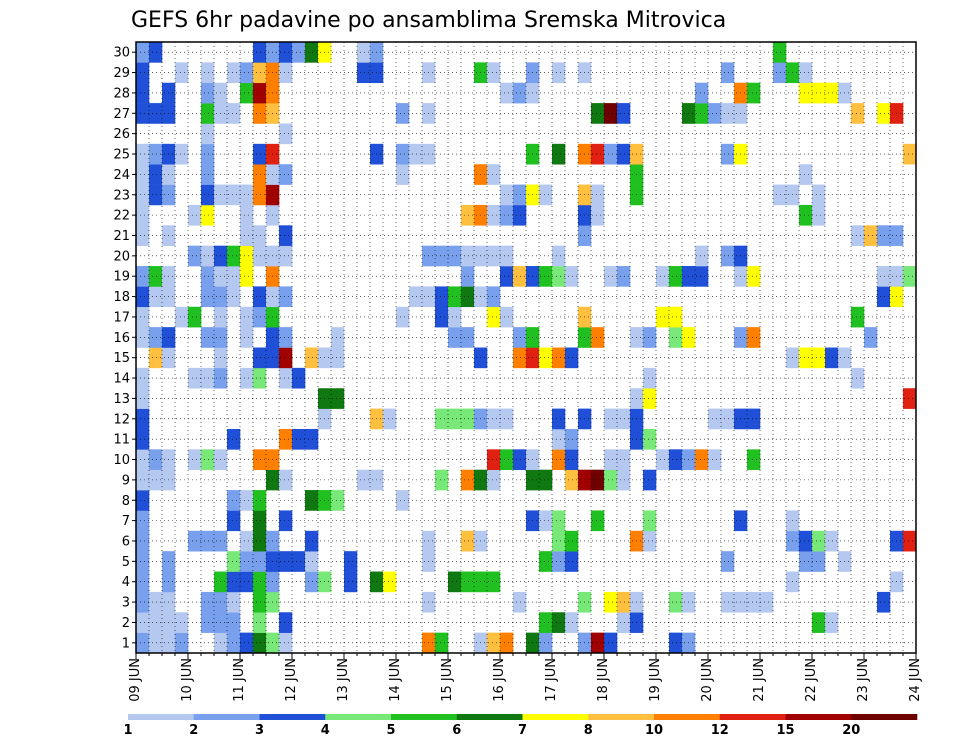 This screenshot has width=960, height=742. Describe the element at coordinates (654, 730) in the screenshot. I see `color-scale-label: 10` at that location.